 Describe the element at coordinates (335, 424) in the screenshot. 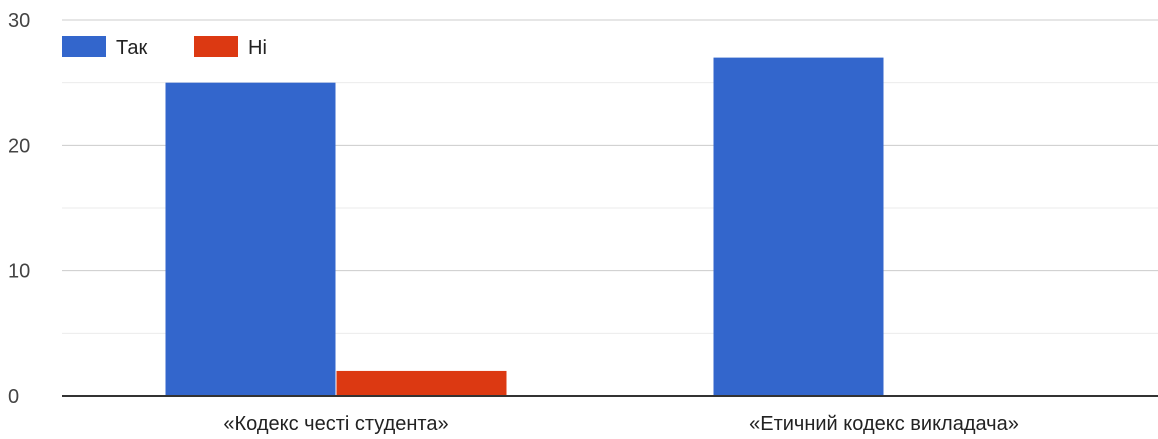

I see `x-category-label: «Кодекс честі студента»` at that location.